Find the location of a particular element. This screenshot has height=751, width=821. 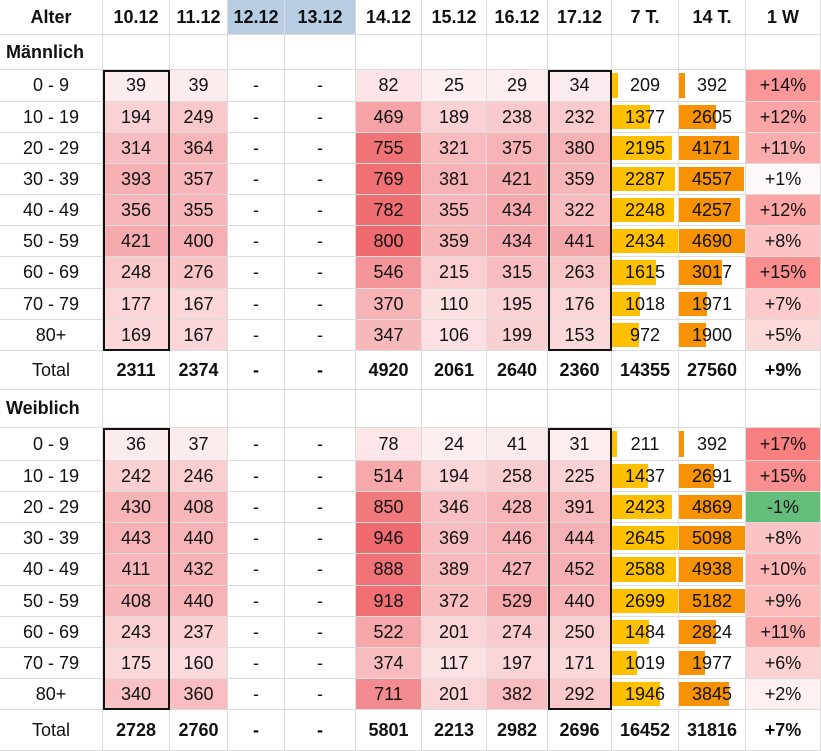

sum-14-days-cell: 392 is located at coordinates (712, 86).